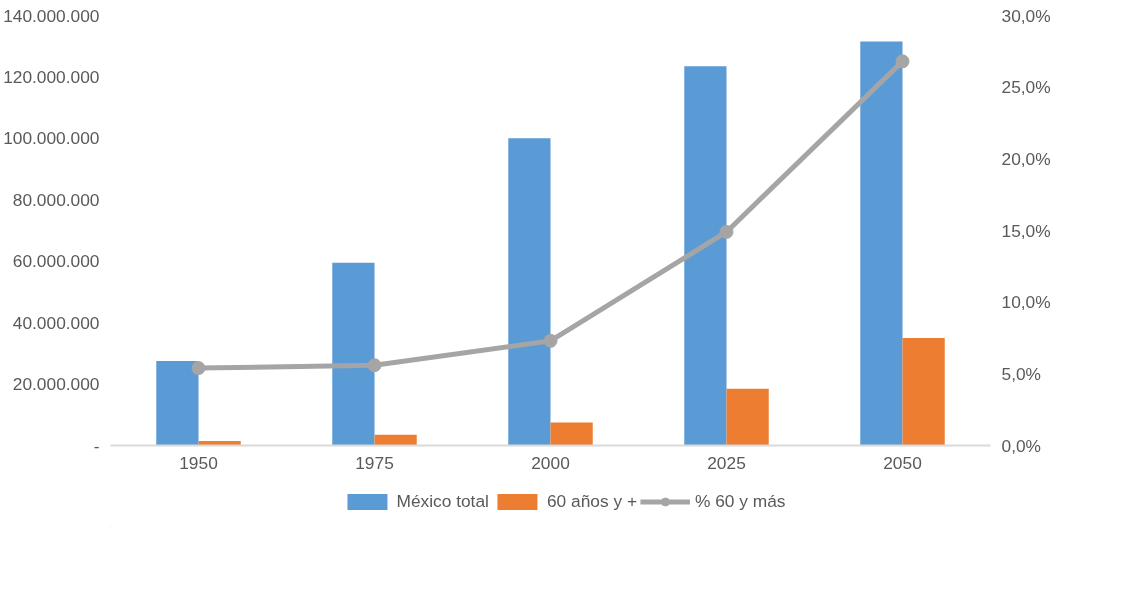  Describe the element at coordinates (51, 15) in the screenshot. I see `y-tick-label: 140.000.000` at that location.